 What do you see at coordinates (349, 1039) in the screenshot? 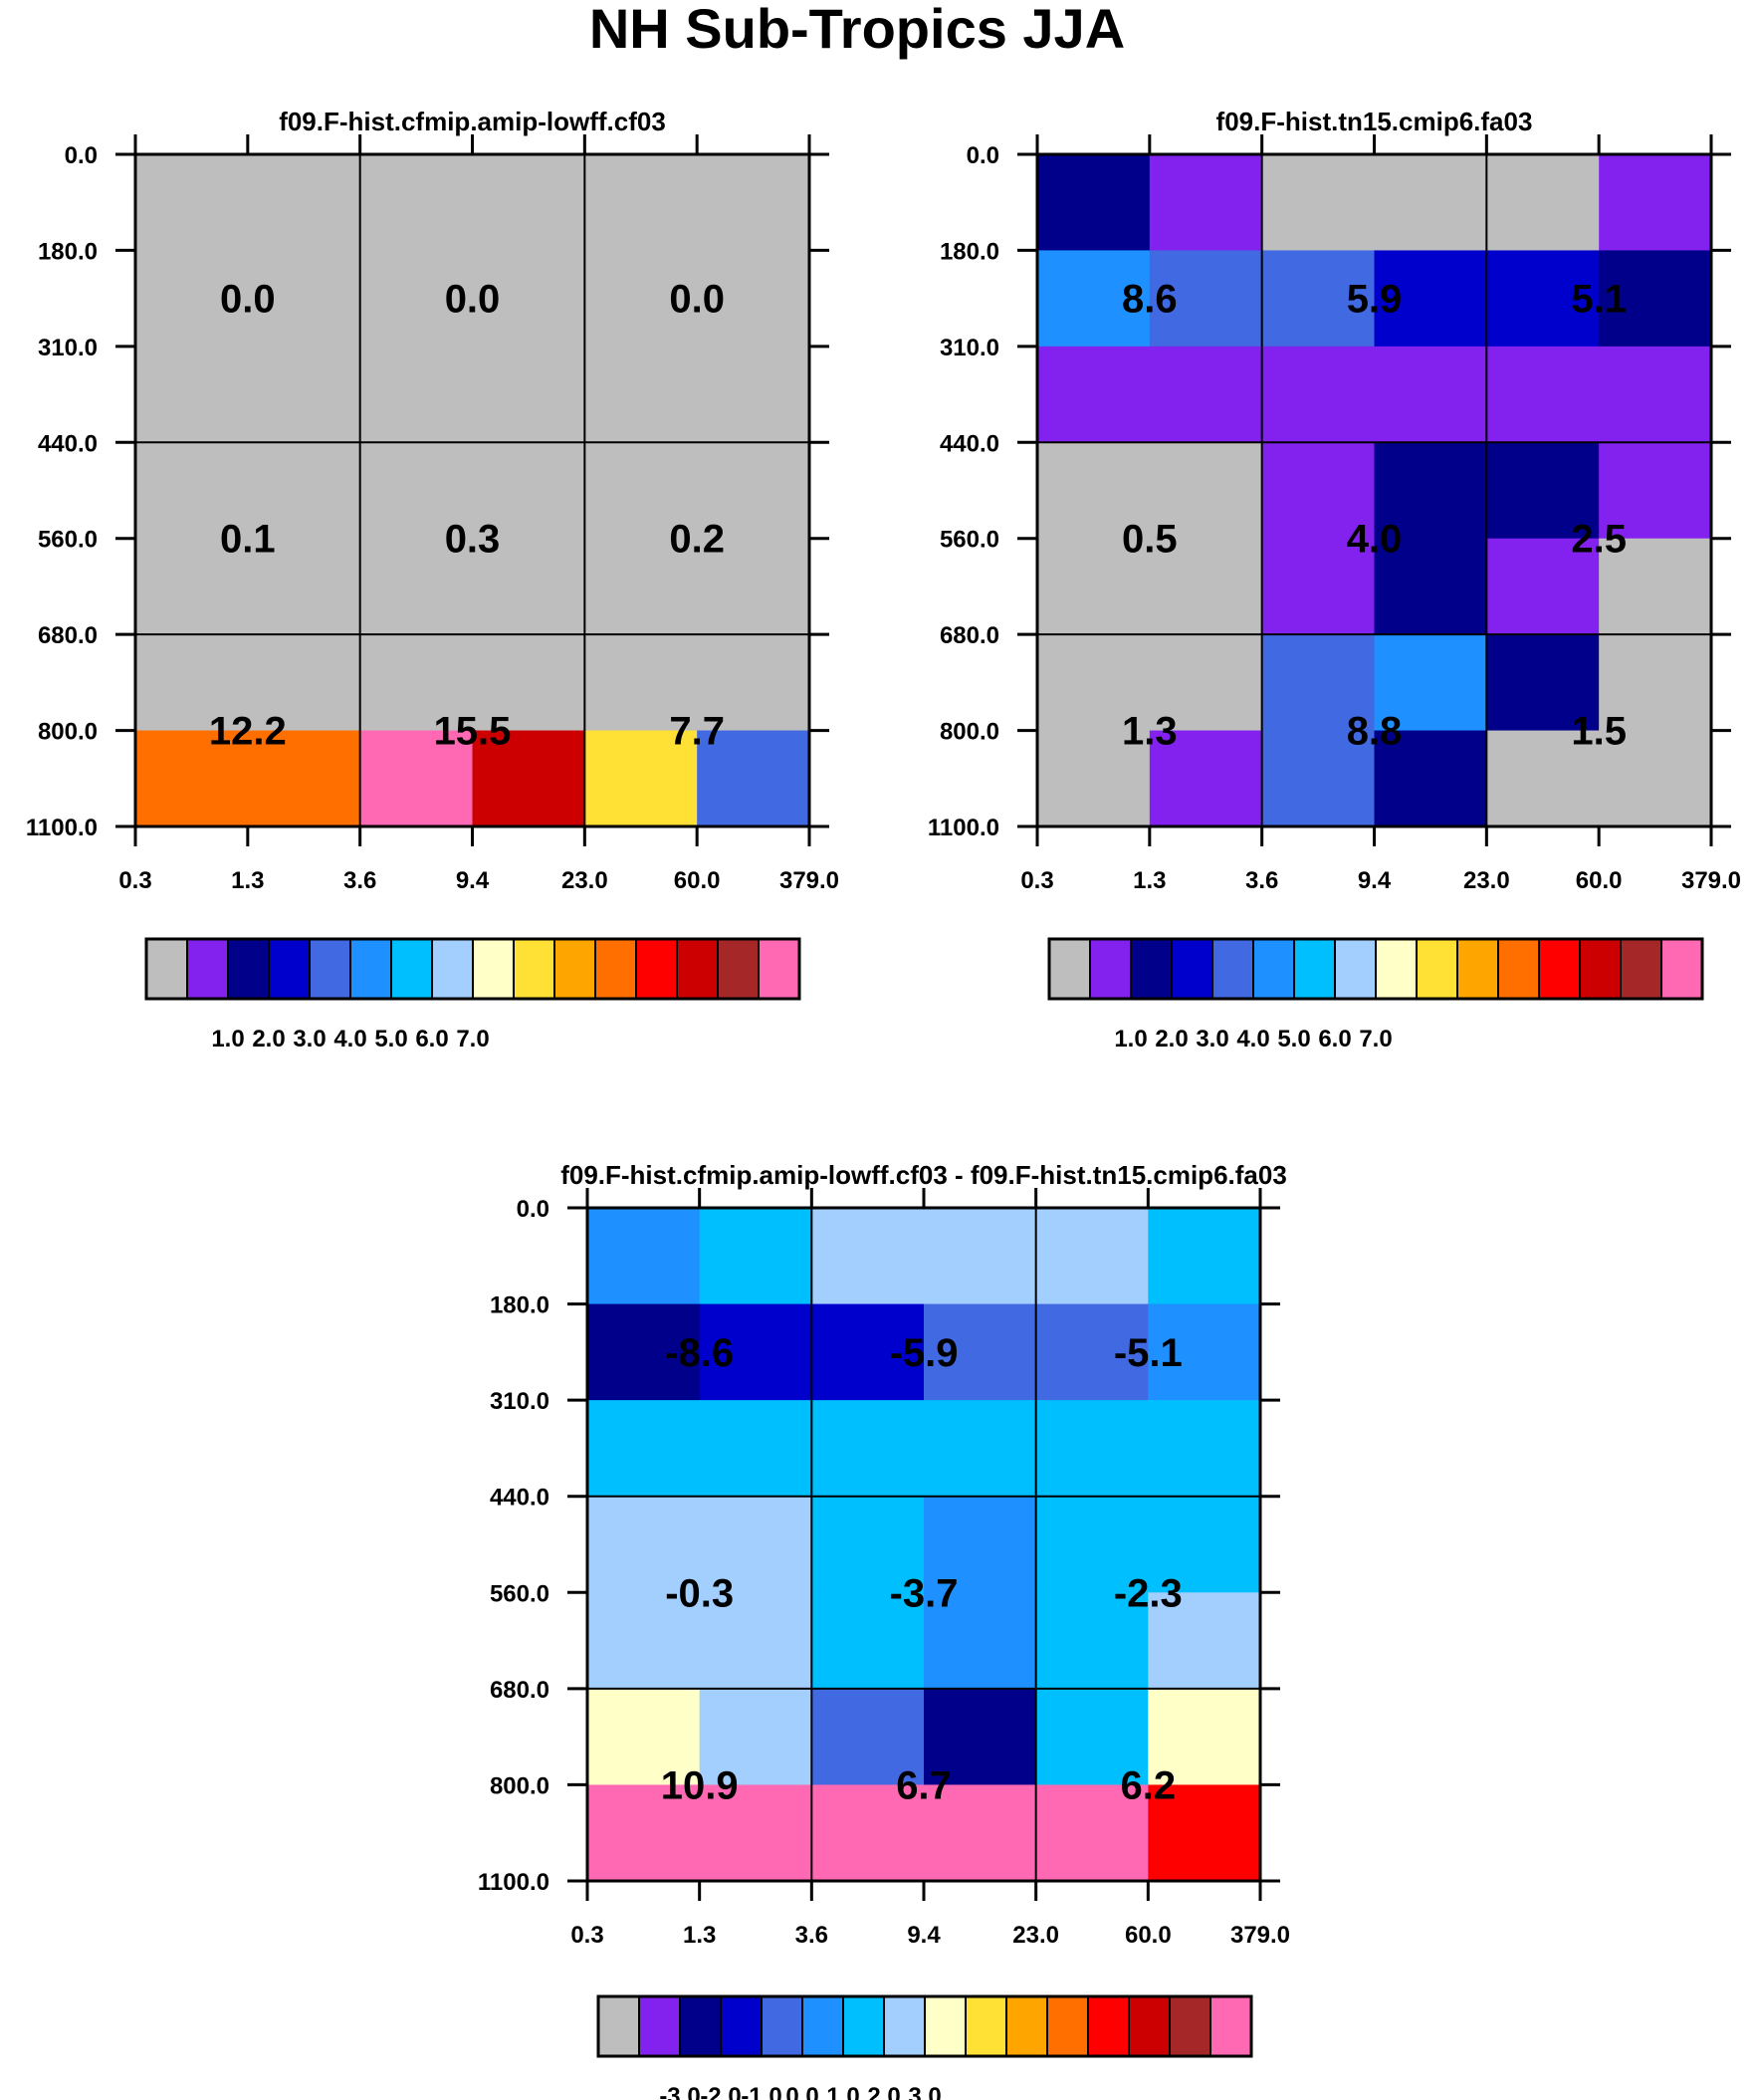
I see `colorbar-label: 4.0` at bounding box center [349, 1039].